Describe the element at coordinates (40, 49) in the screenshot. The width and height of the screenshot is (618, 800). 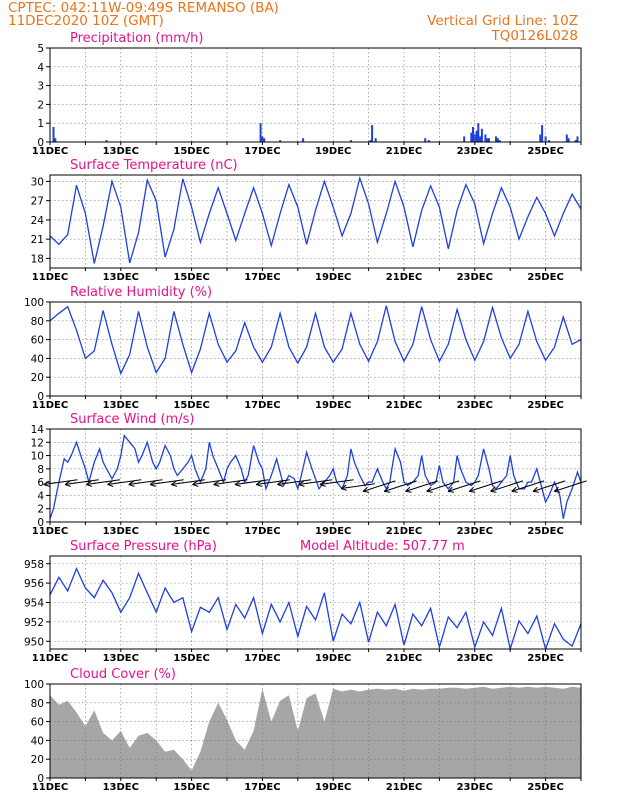
I see `y-tick-label: 5` at that location.